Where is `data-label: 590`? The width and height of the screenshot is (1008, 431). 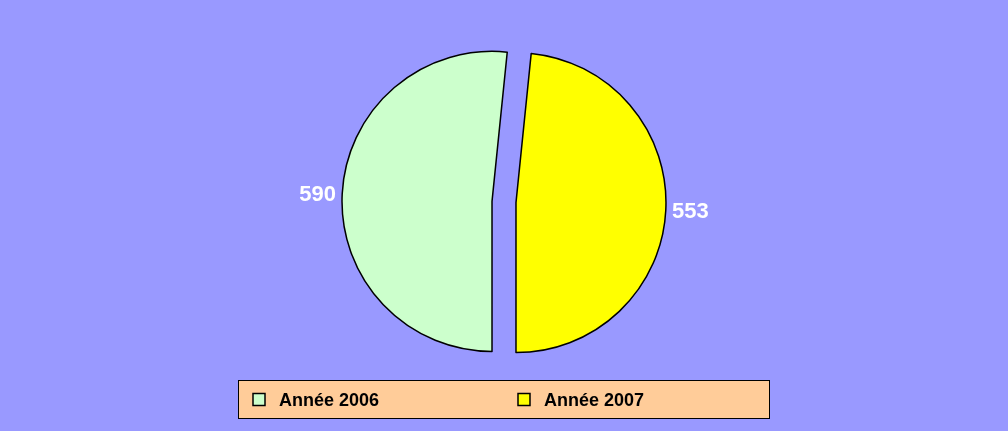 data-label: 590 is located at coordinates (317, 194).